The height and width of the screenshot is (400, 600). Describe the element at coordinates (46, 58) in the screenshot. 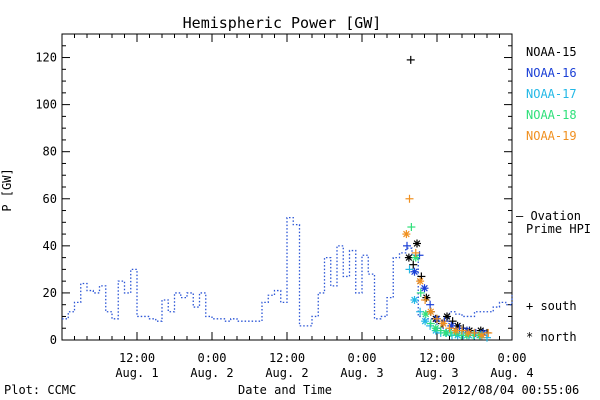

I see `y-tick-label: 120` at that location.